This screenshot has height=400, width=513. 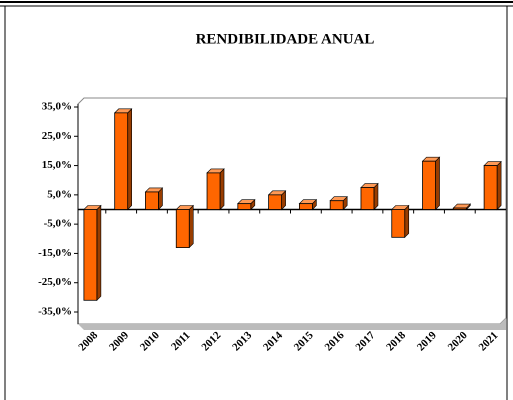 What do you see at coordinates (59, 194) in the screenshot?
I see `y-tick-label: 5,0%` at bounding box center [59, 194].